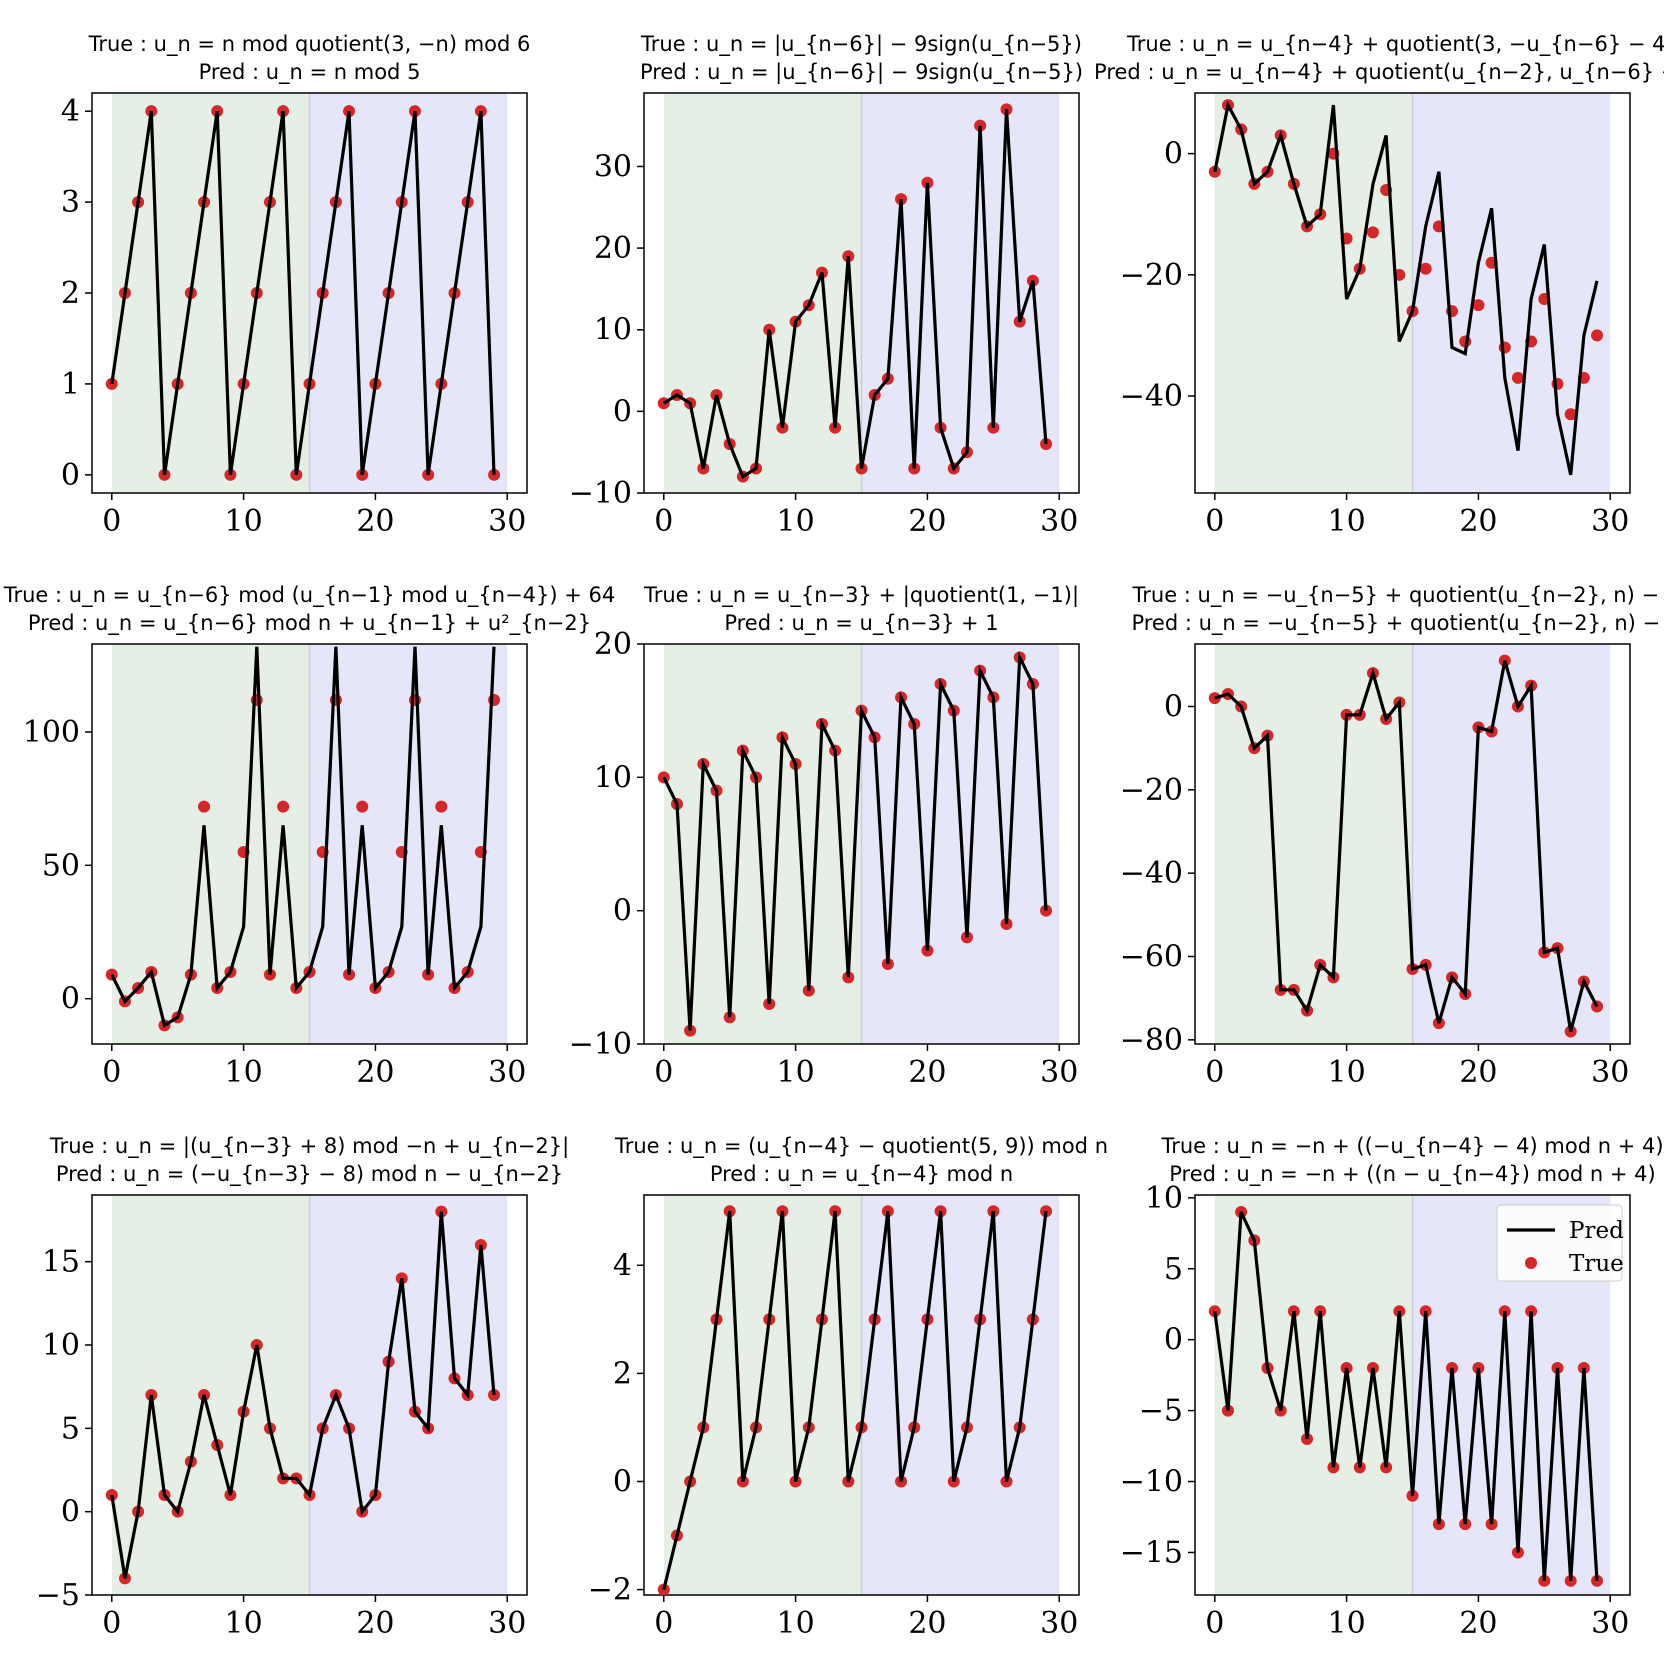  Describe the element at coordinates (1173, 1269) in the screenshot. I see `y-tick-label: 5` at that location.